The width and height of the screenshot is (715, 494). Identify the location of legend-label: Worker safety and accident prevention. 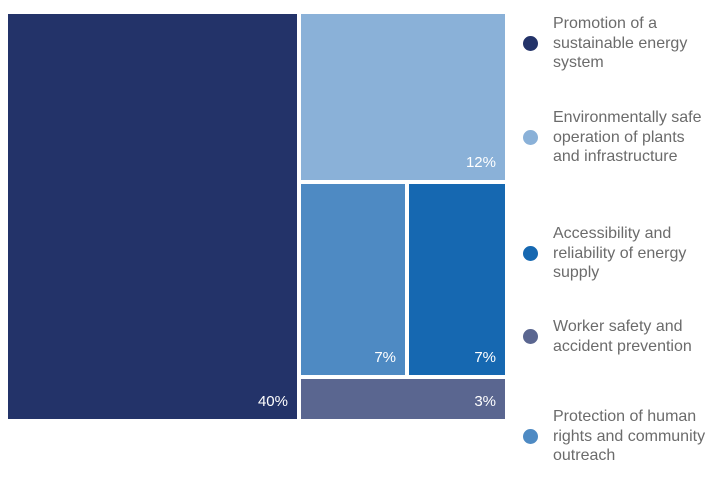
(633, 336).